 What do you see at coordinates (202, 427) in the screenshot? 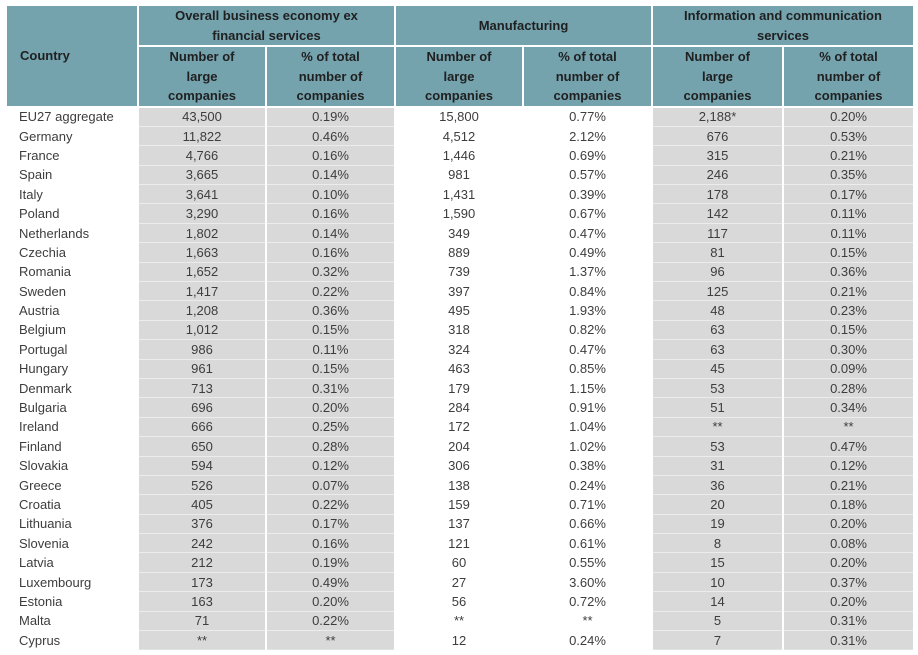
I see `value-cell: 666` at bounding box center [202, 427].